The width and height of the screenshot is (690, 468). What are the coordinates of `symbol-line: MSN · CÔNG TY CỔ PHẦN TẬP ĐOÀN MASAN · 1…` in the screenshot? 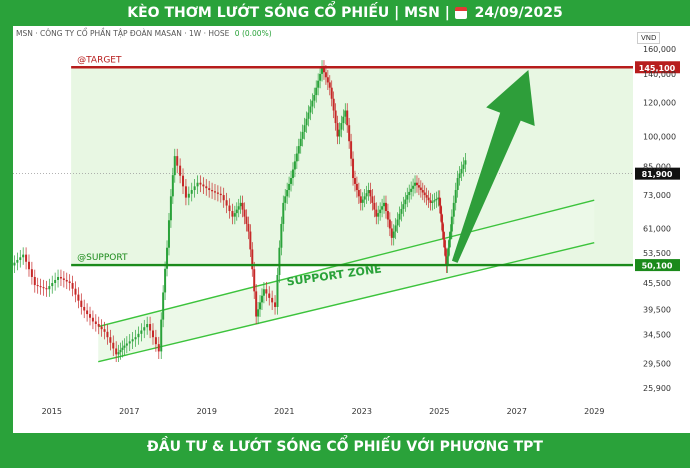 It's located at (123, 33).